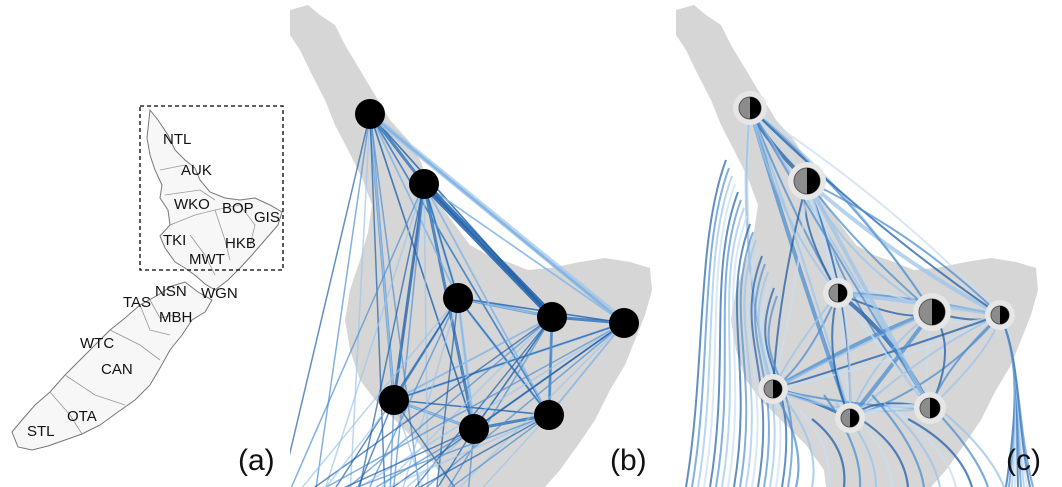  What do you see at coordinates (82, 416) in the screenshot?
I see `region-label-ota: OTA` at bounding box center [82, 416].